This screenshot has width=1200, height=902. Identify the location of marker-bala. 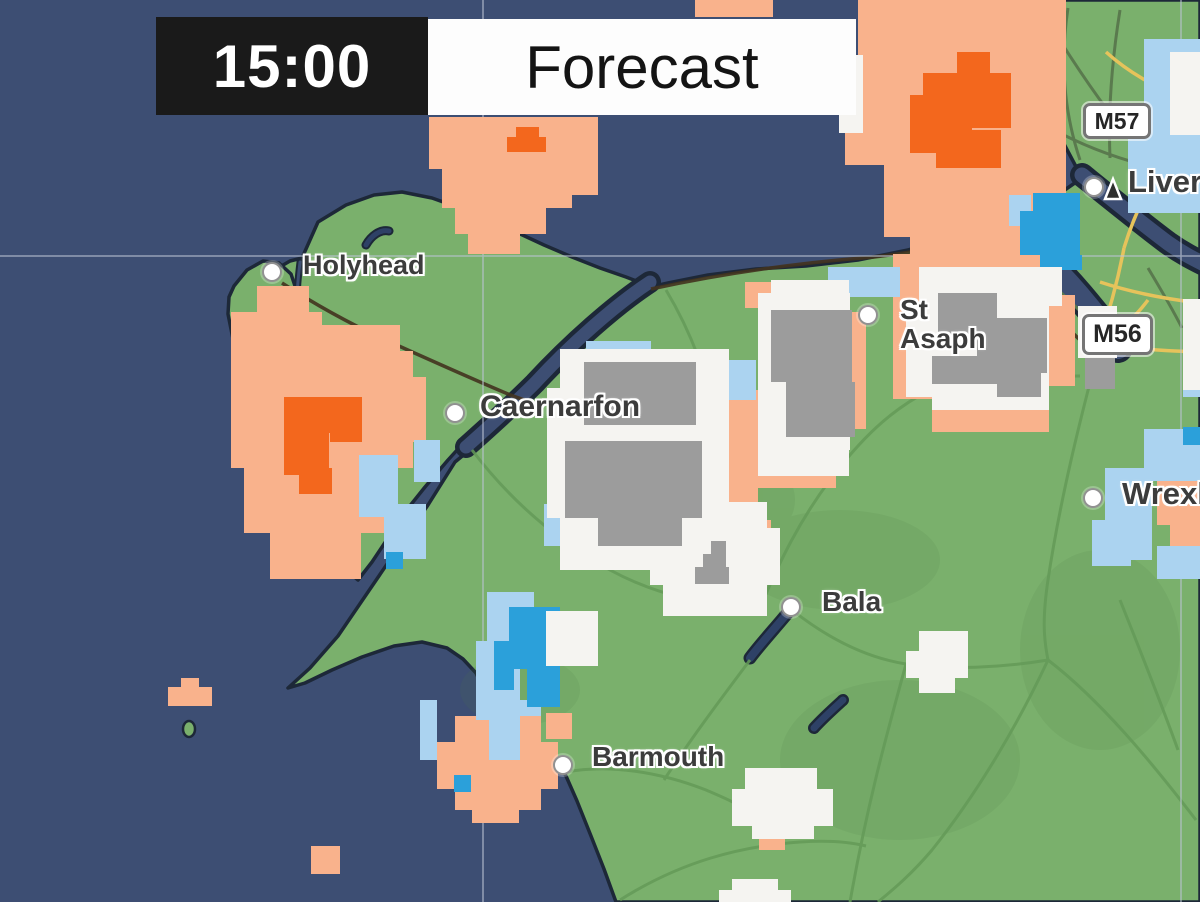
(791, 607).